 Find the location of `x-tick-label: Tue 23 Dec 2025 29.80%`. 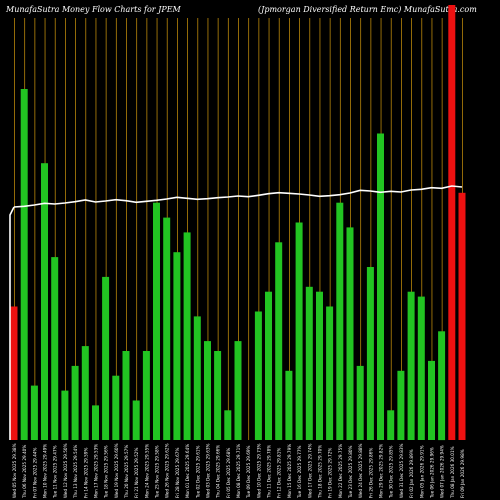

x-tick-label: Tue 23 Dec 2025 29.80% is located at coordinates (350, 472).